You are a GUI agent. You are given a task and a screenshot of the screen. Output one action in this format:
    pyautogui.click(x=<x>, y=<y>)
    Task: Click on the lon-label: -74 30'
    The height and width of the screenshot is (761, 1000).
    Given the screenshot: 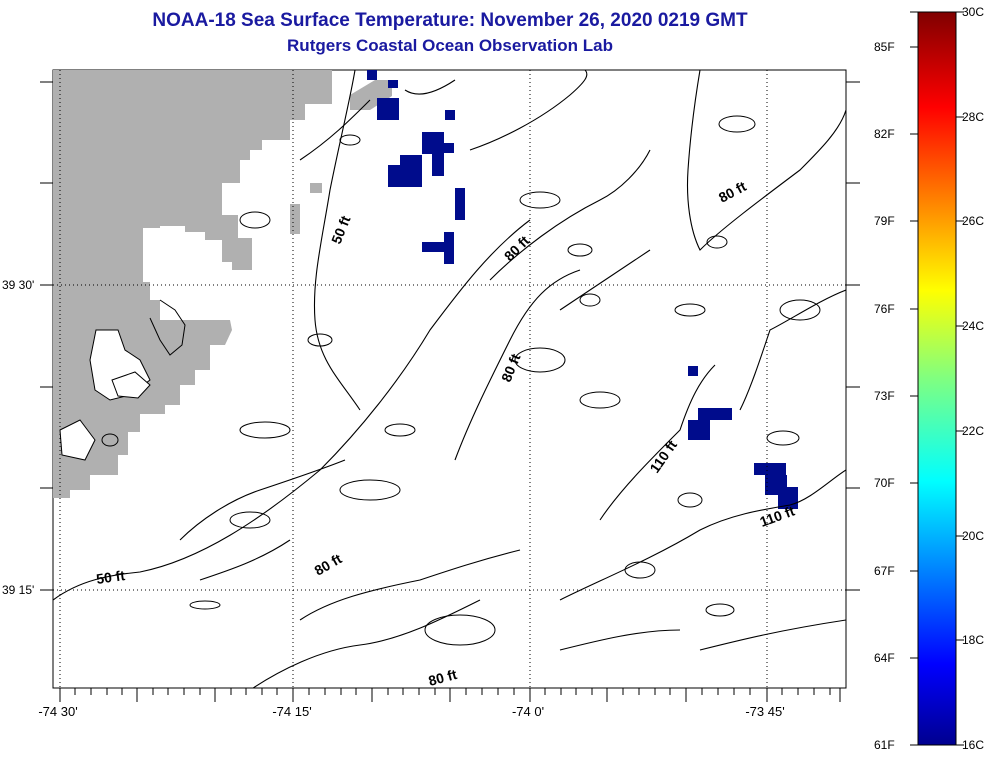 What is the action you would take?
    pyautogui.click(x=58, y=711)
    